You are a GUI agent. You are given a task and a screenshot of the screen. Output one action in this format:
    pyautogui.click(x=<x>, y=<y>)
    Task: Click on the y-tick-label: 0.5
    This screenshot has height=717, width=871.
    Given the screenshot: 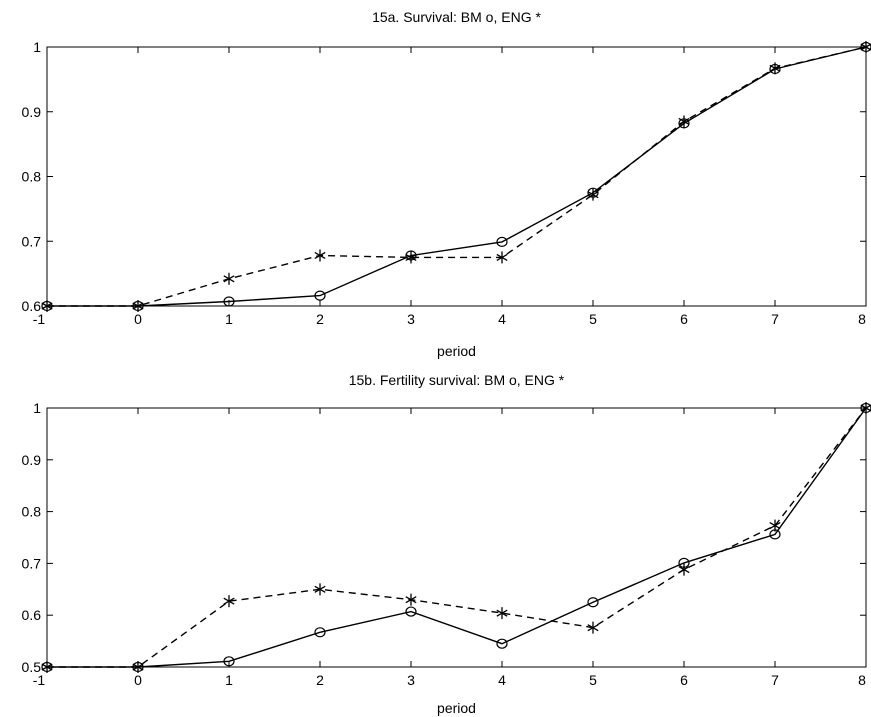 What is the action you would take?
    pyautogui.click(x=32, y=667)
    